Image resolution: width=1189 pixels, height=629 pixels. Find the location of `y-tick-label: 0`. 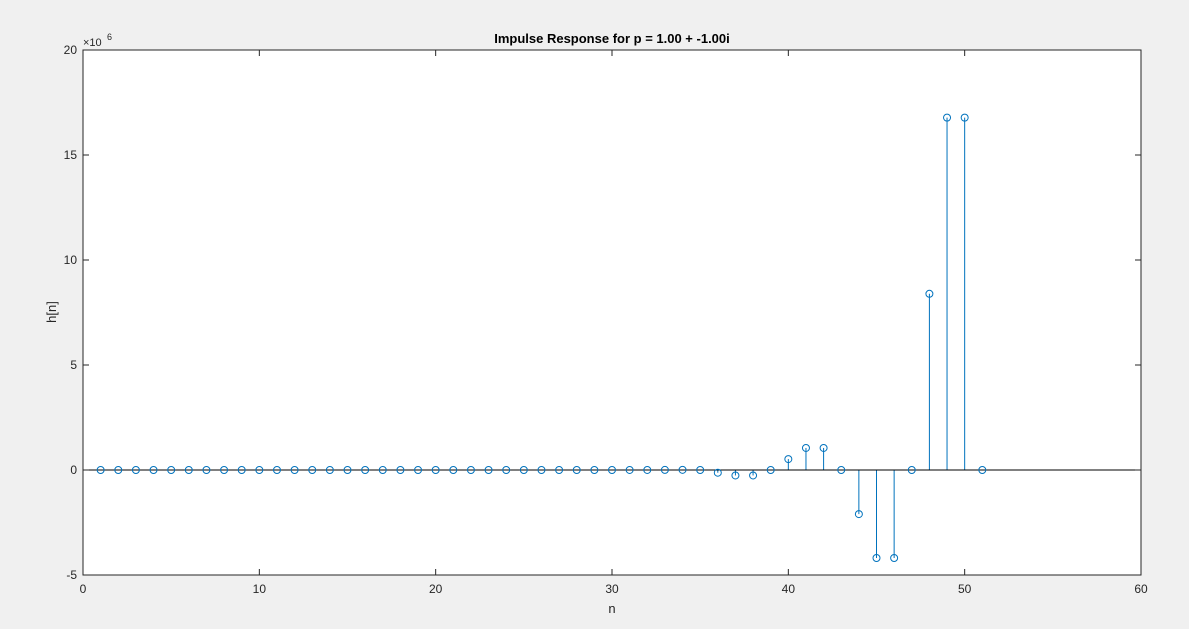

y-tick-label: 0 is located at coordinates (73, 470).